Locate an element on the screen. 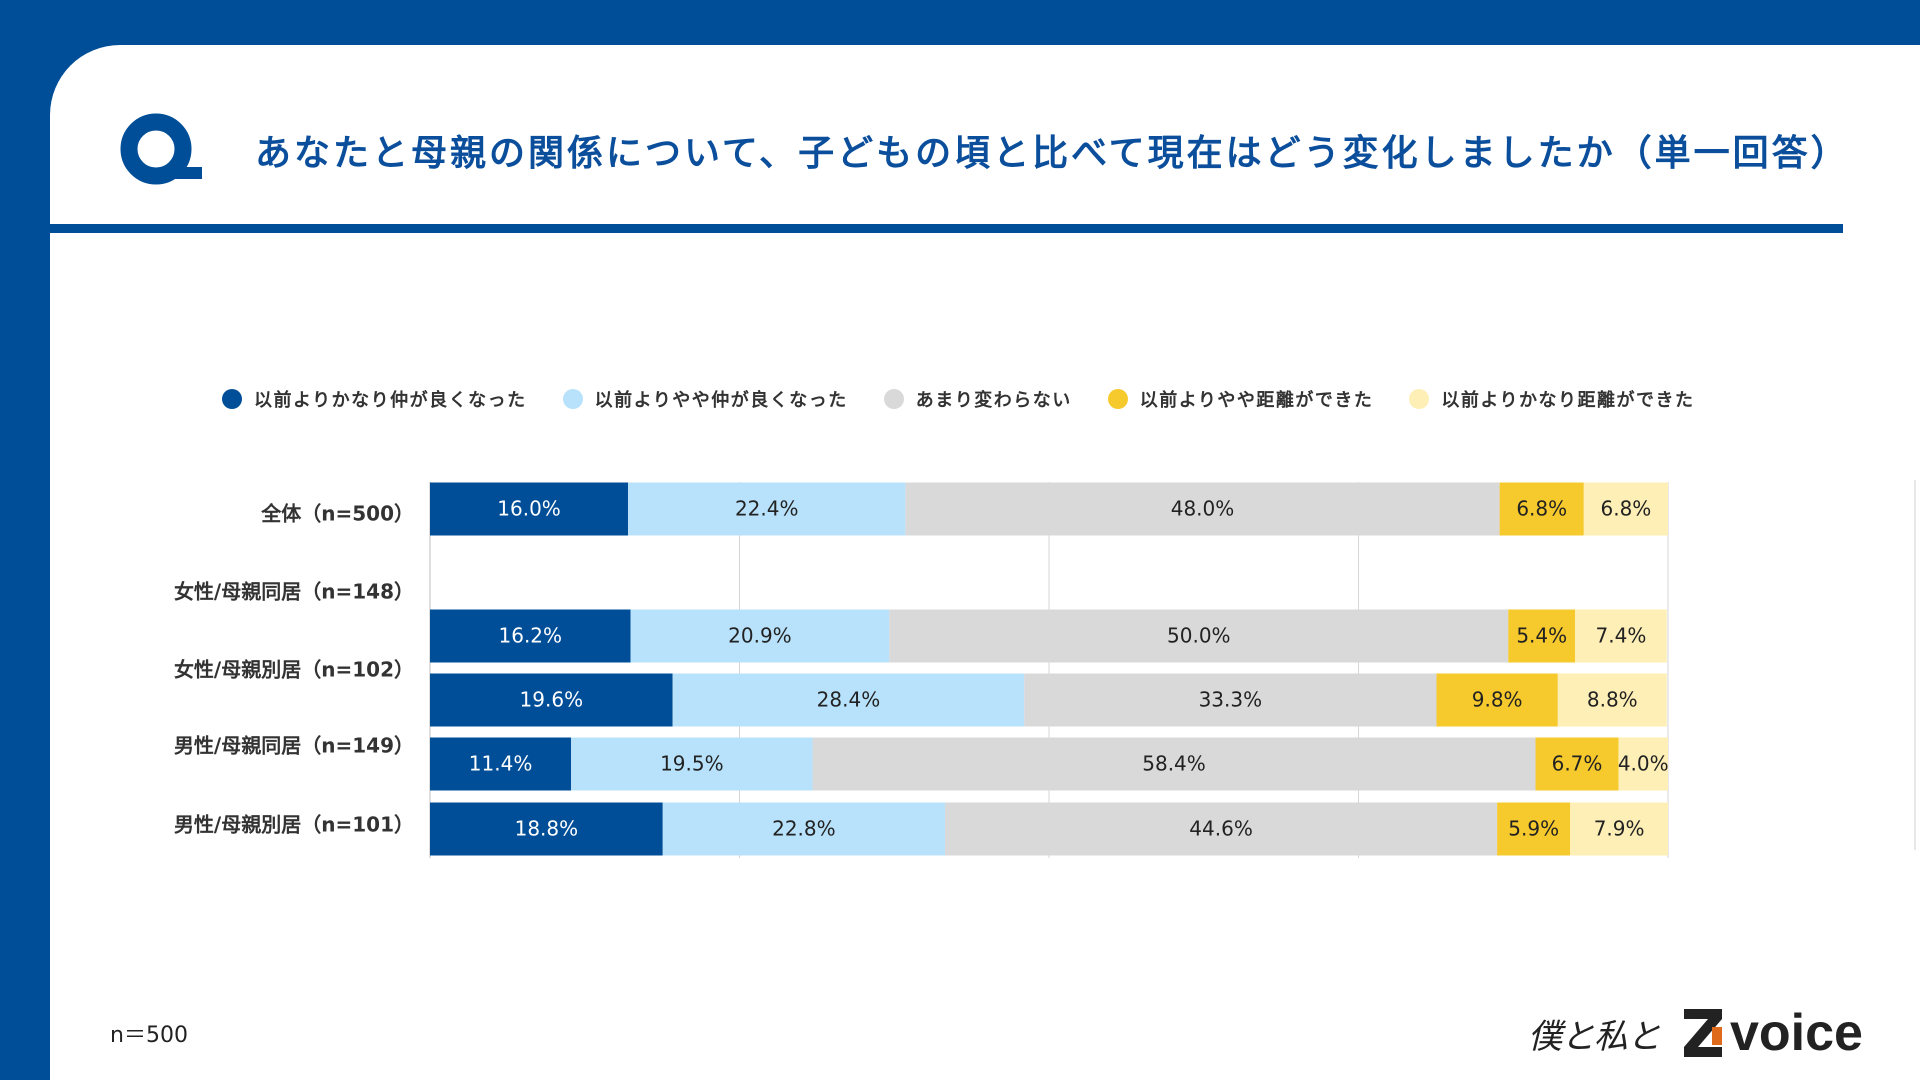 The image size is (1920, 1080). category-label: 全体（n=500） is located at coordinates (337, 514).